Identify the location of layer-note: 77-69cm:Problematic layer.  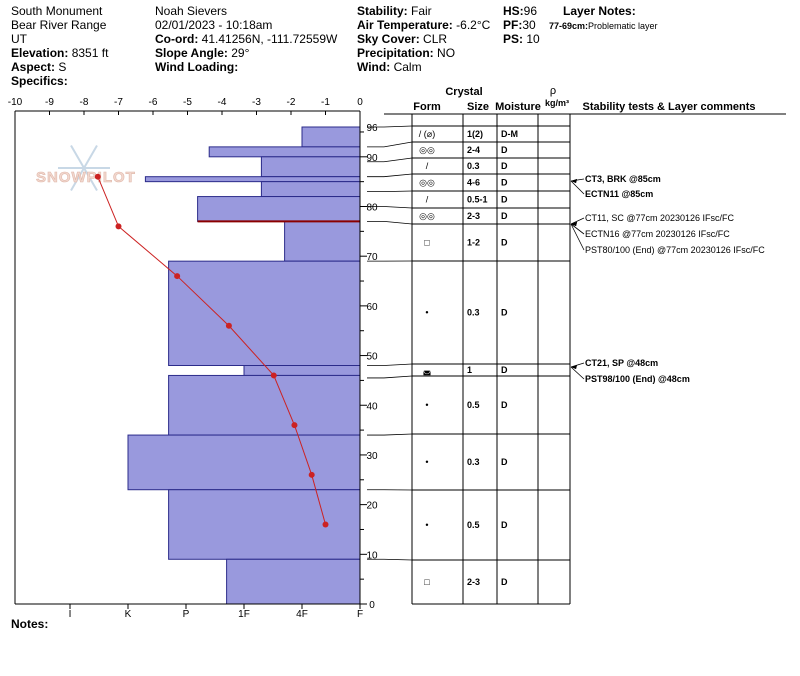
(603, 26).